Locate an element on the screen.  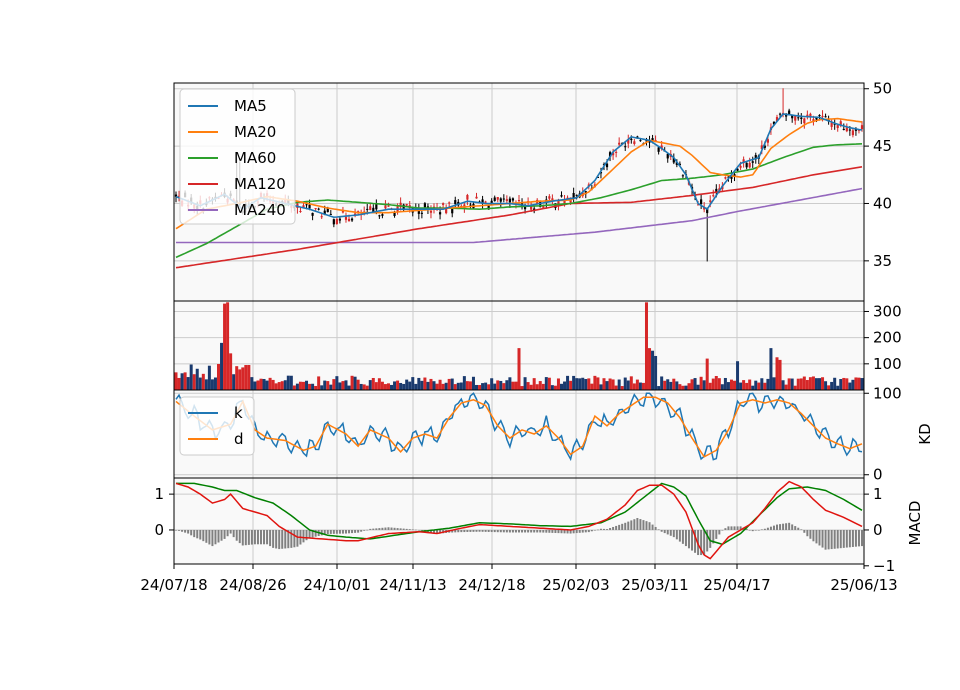
macd-axis-label: MACD is located at coordinates (915, 523).